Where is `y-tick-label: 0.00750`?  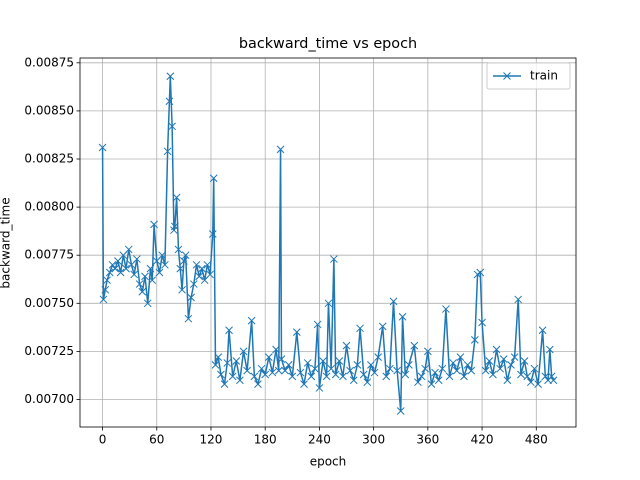 y-tick-label: 0.00750 is located at coordinates (49, 303).